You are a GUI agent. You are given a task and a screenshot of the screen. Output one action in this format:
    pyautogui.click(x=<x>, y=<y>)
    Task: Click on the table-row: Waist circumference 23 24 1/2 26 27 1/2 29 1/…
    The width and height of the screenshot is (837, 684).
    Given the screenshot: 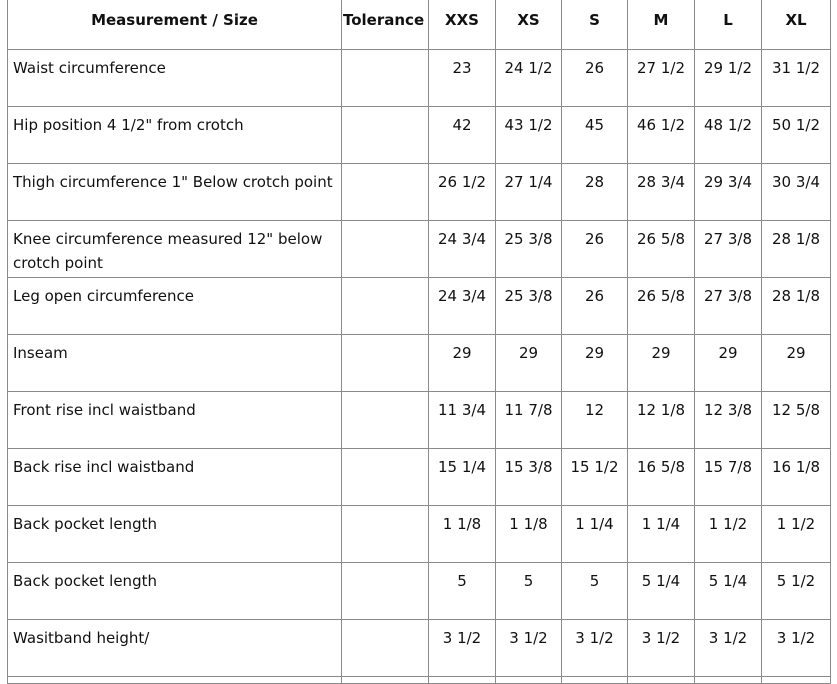 What is the action you would take?
    pyautogui.click(x=419, y=78)
    